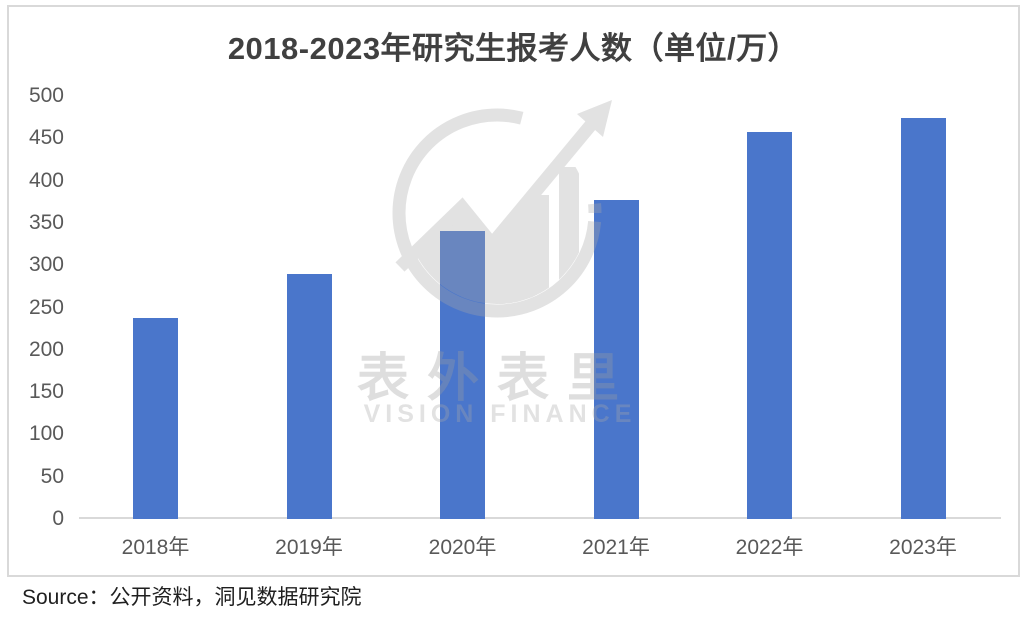 The image size is (1027, 617). I want to click on y-tick-label: 100, so click(46, 434).